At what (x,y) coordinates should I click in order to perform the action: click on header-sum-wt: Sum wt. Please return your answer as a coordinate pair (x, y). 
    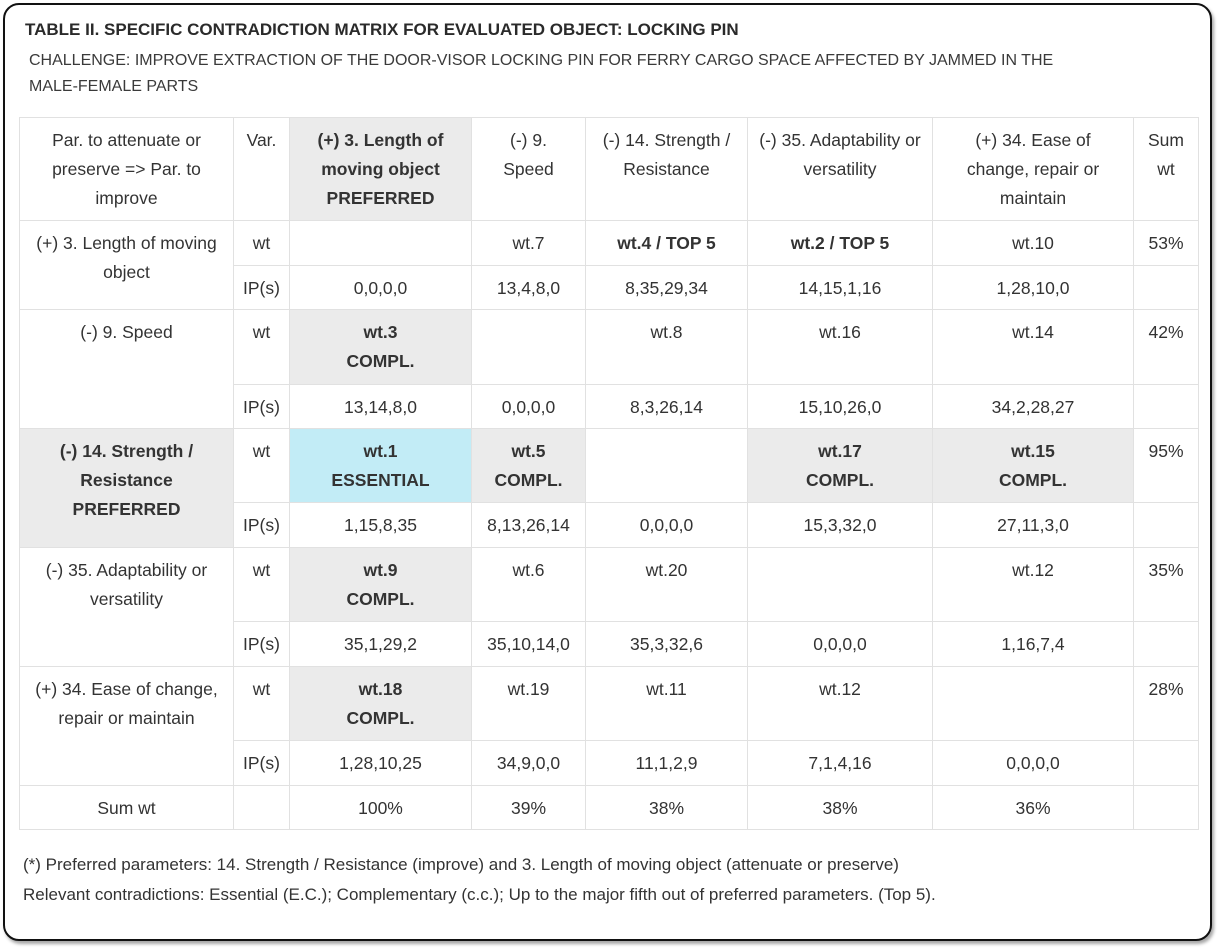
    Looking at the image, I should click on (1166, 169).